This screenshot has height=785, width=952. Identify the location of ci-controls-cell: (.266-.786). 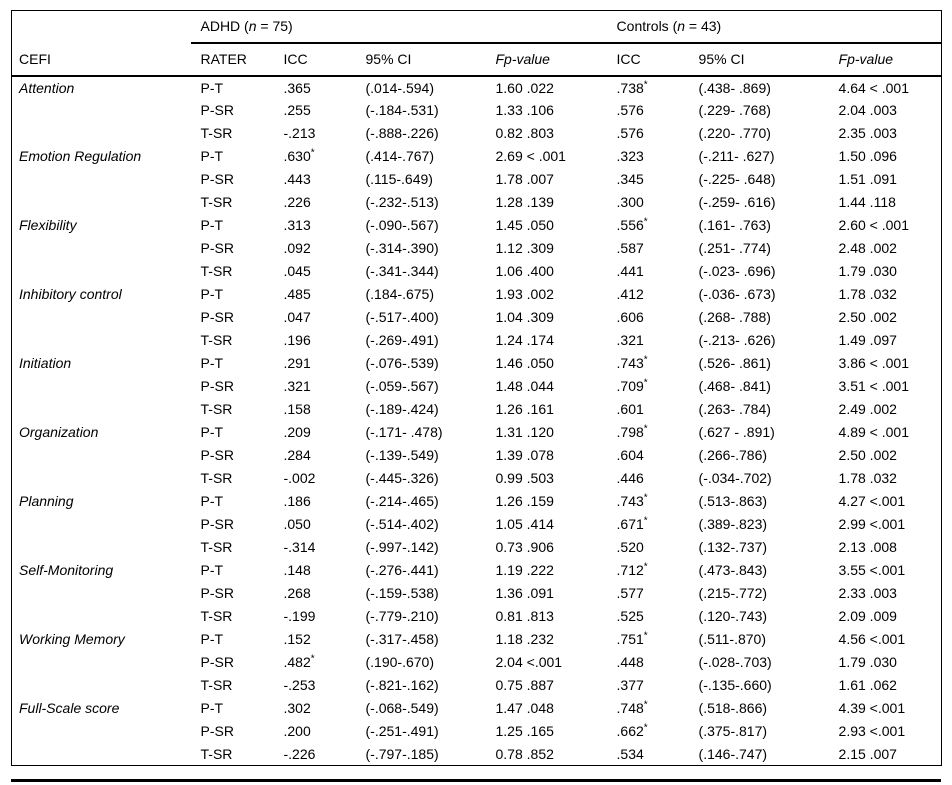
(733, 455).